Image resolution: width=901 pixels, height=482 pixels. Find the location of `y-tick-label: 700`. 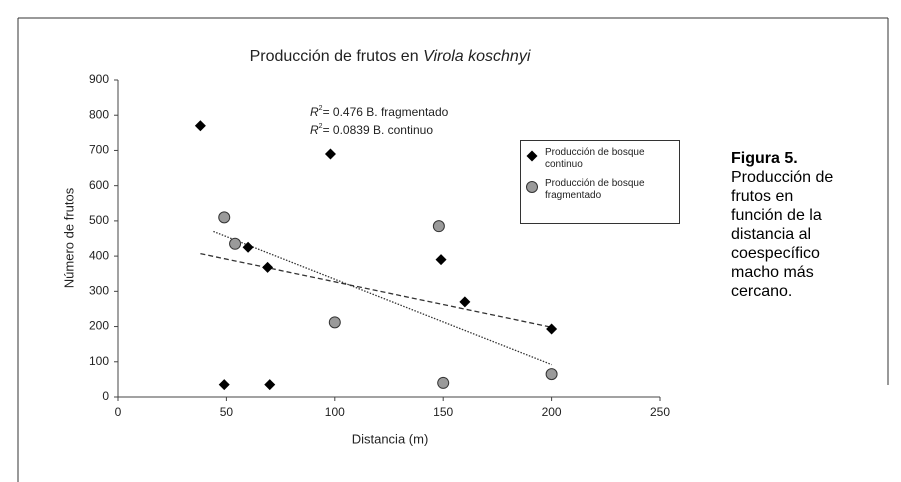

y-tick-label: 700 is located at coordinates (99, 150).